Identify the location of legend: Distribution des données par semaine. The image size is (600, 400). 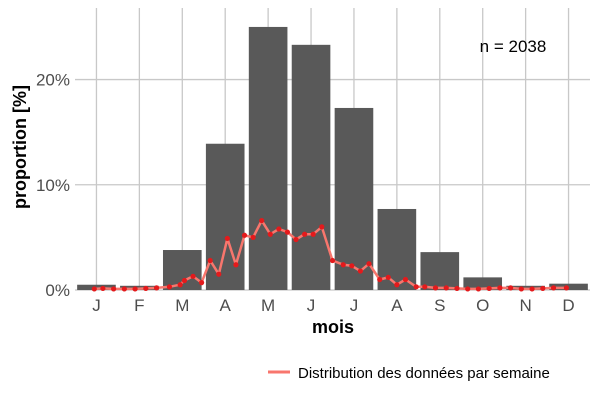
(409, 373).